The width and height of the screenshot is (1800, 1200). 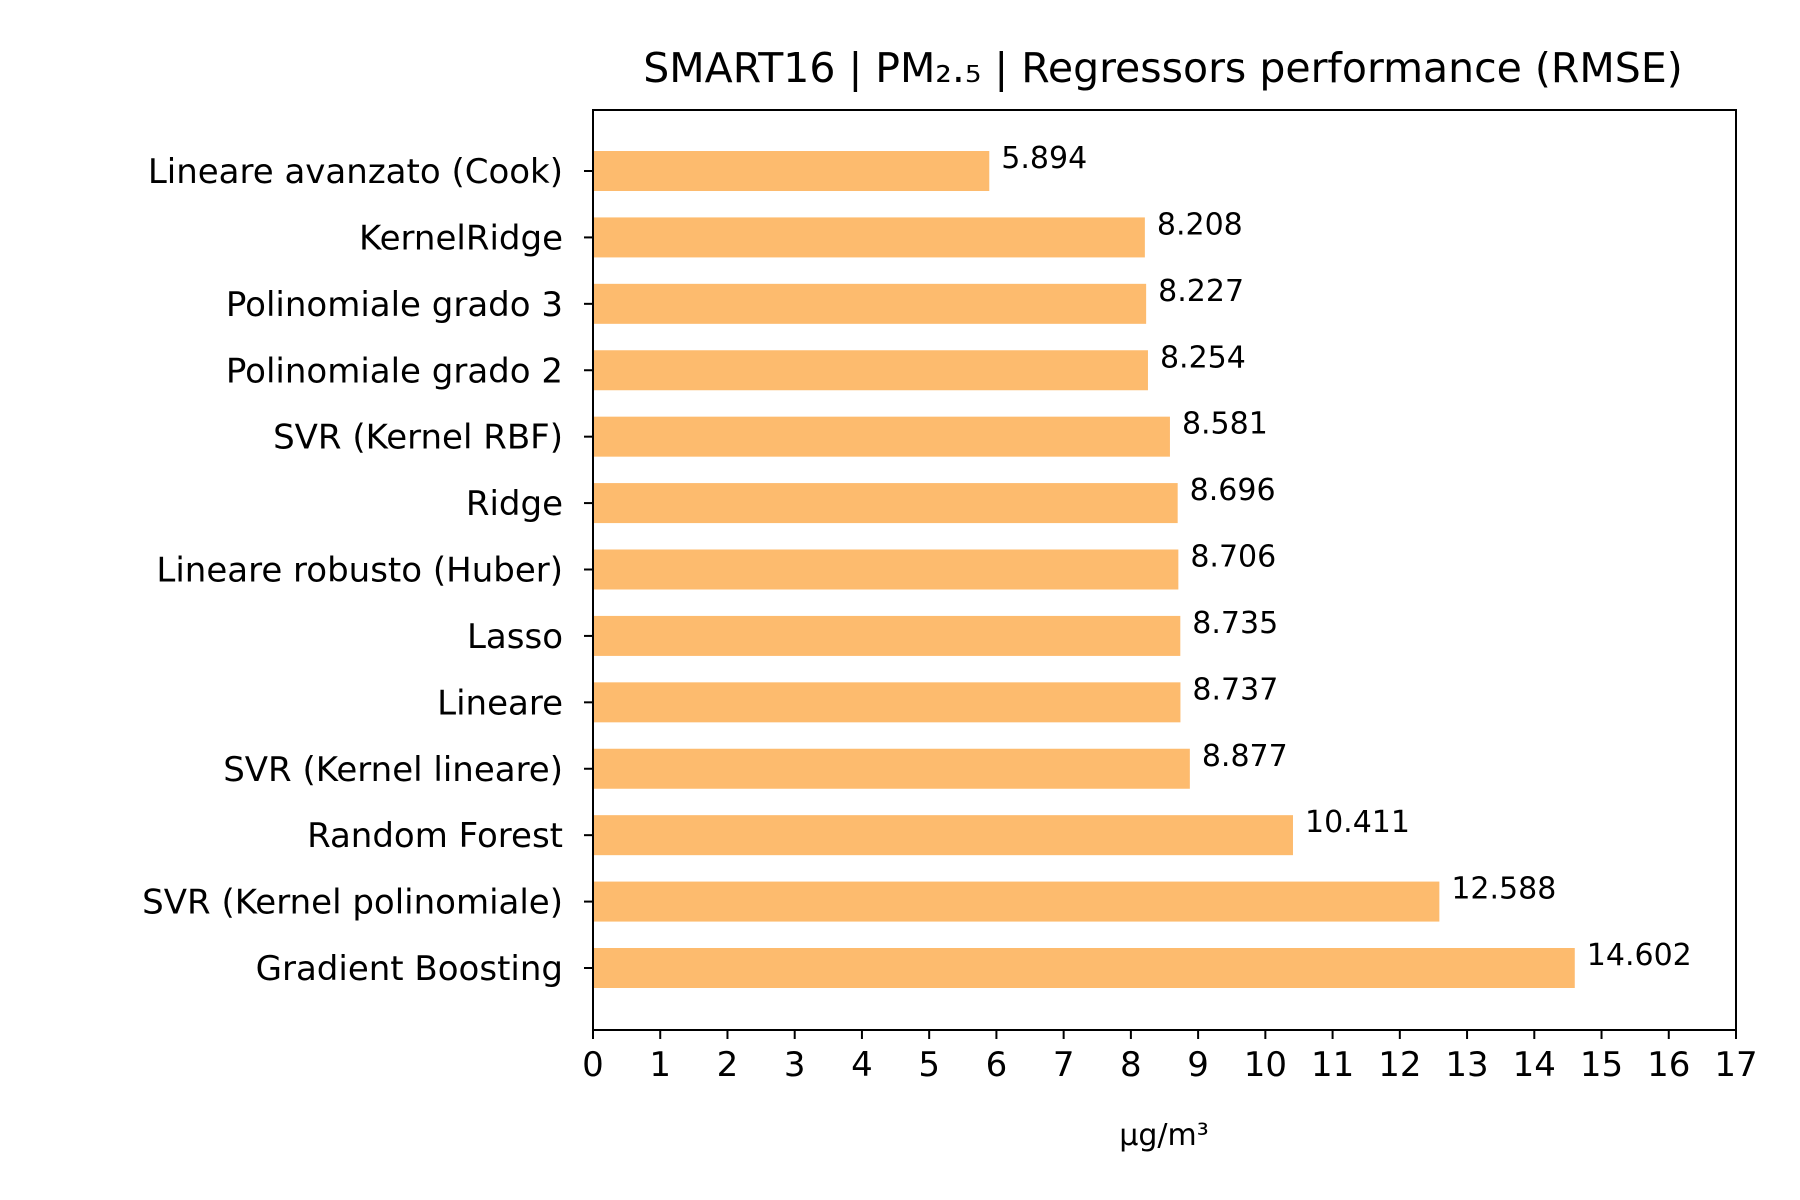 I want to click on value-label: 8.877, so click(x=1245, y=756).